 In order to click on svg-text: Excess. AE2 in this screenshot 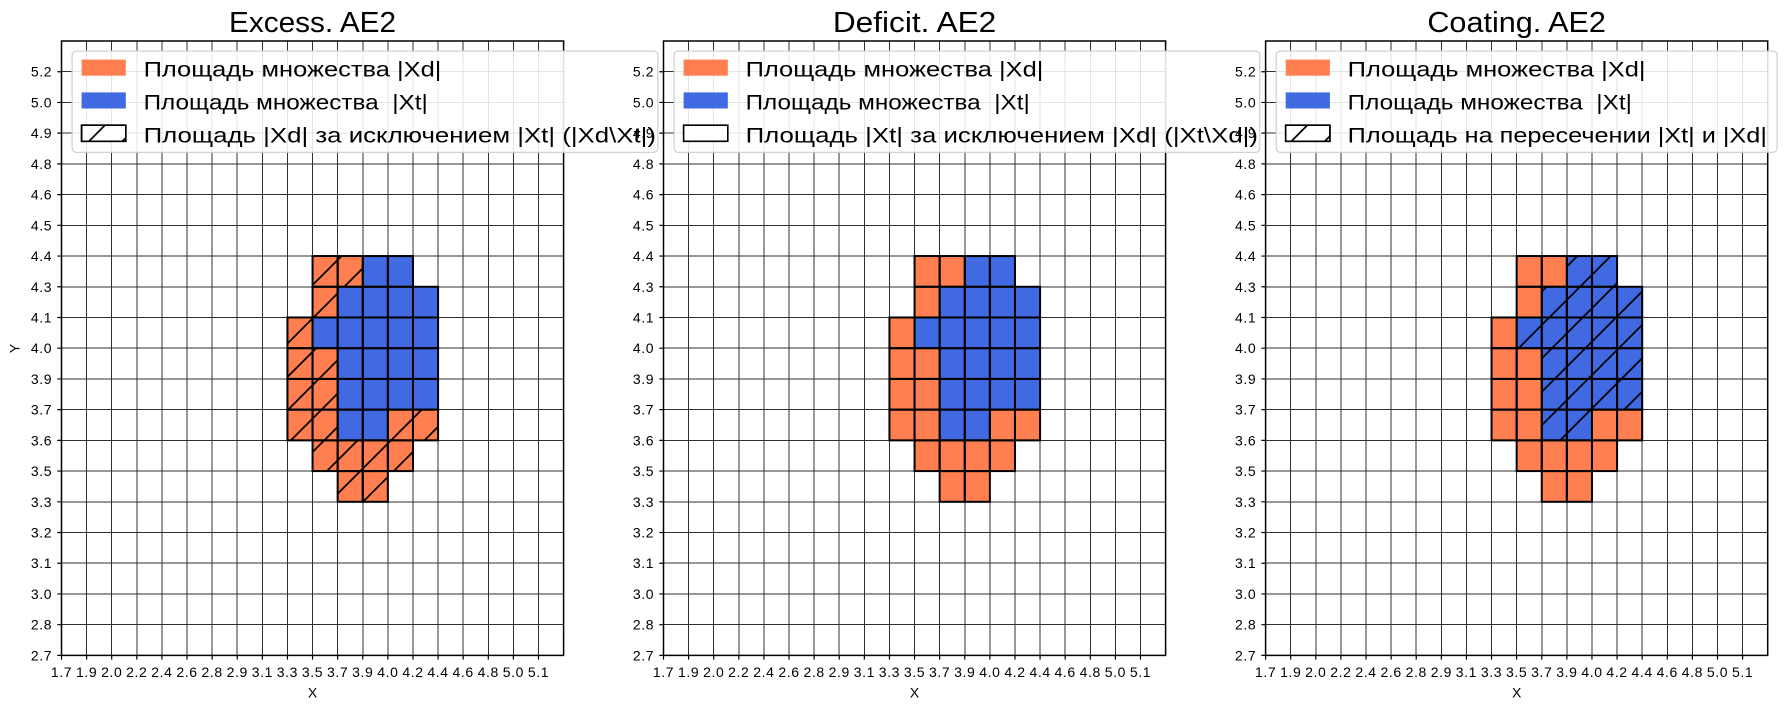, I will do `click(312, 23)`.